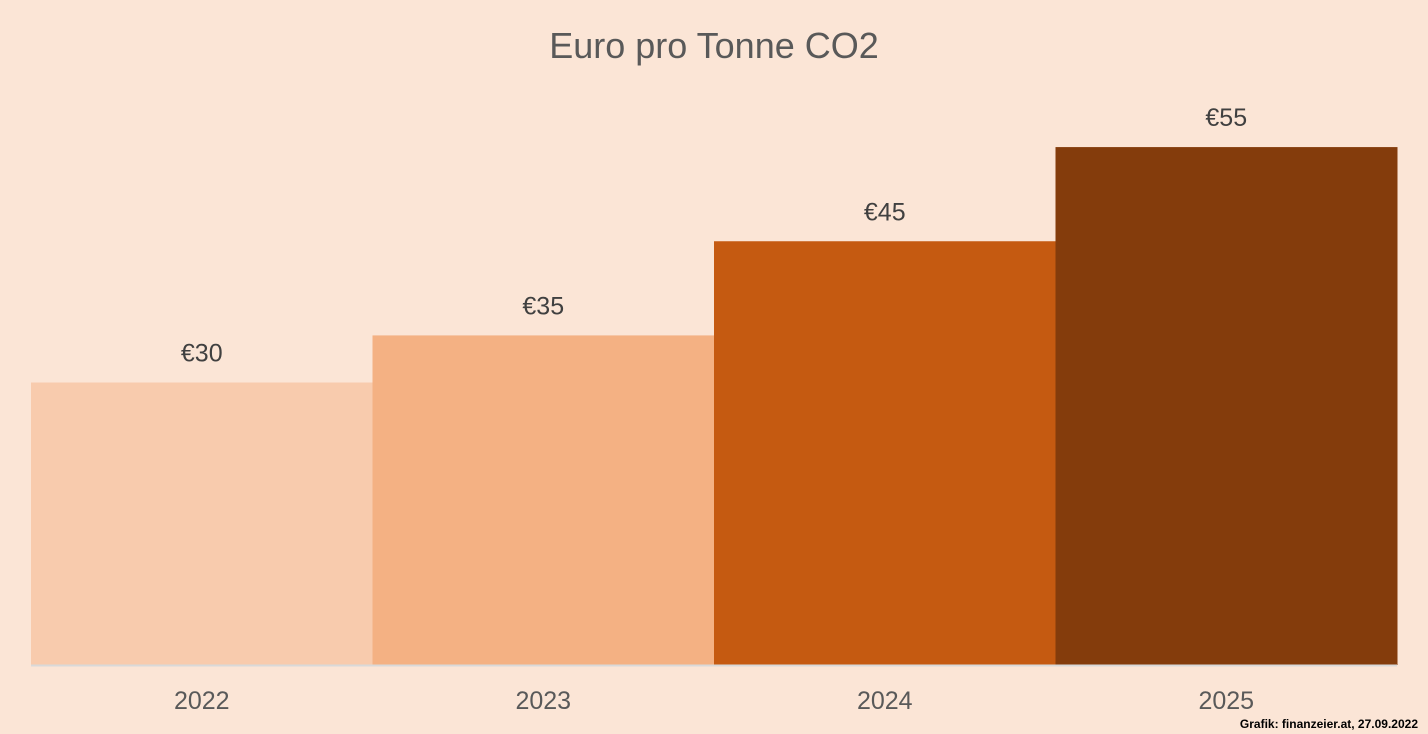 This screenshot has width=1428, height=734. Describe the element at coordinates (202, 354) in the screenshot. I see `data-label-2022: €30` at that location.